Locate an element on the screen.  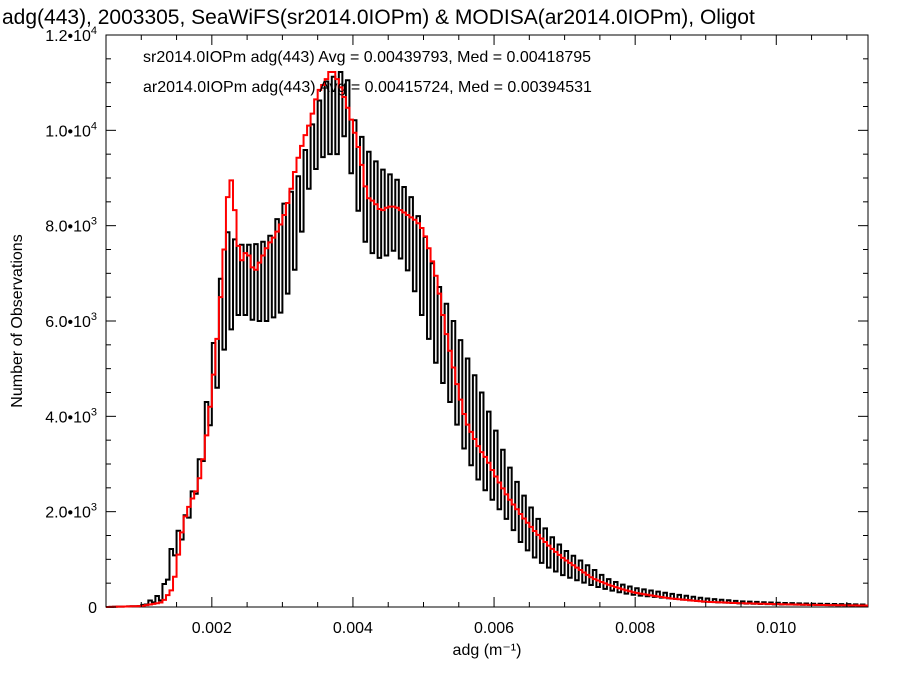
x-tick-label: 0.004 is located at coordinates (353, 628).